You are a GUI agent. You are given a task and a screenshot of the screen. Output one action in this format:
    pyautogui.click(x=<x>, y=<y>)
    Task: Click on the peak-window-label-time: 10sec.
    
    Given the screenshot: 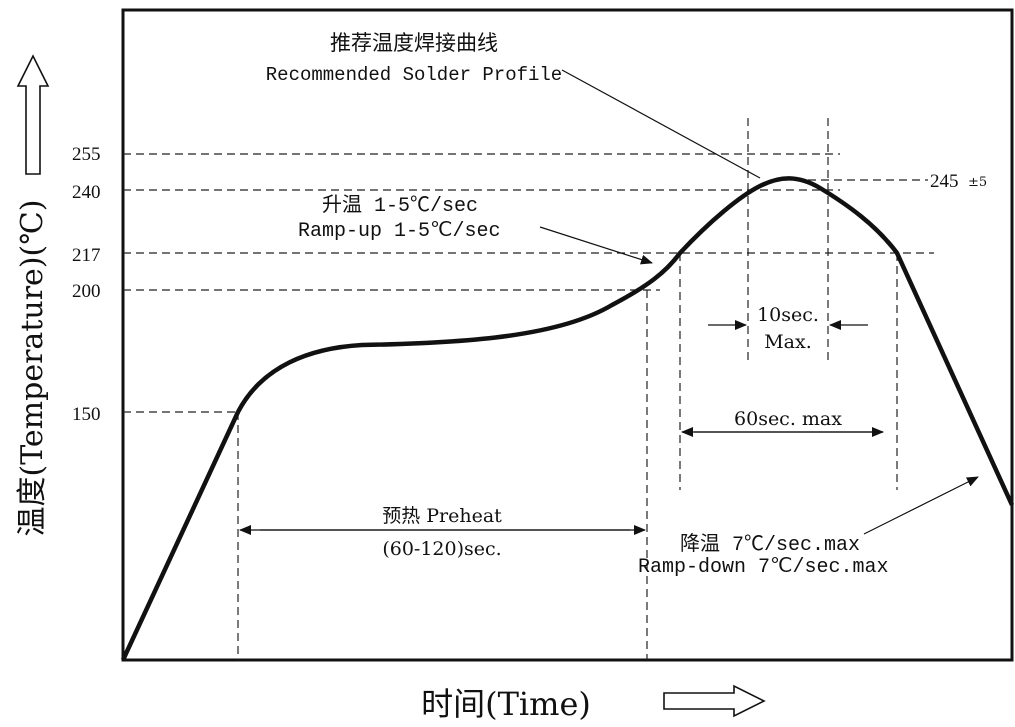 What is the action you would take?
    pyautogui.click(x=788, y=315)
    